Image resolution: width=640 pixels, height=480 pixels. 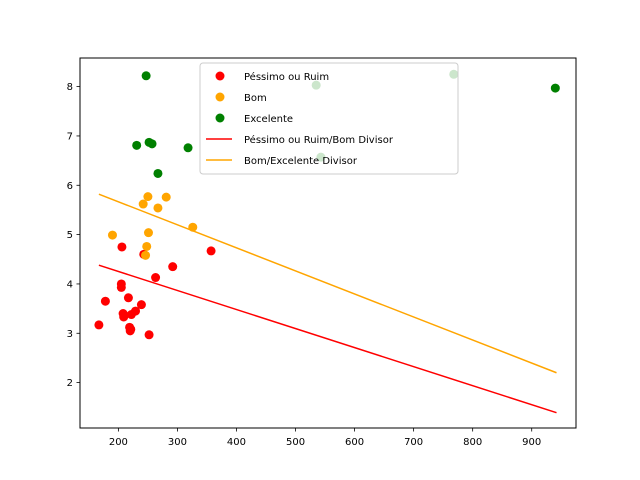 What do you see at coordinates (70, 87) in the screenshot?
I see `y-tick-label: 8` at bounding box center [70, 87].